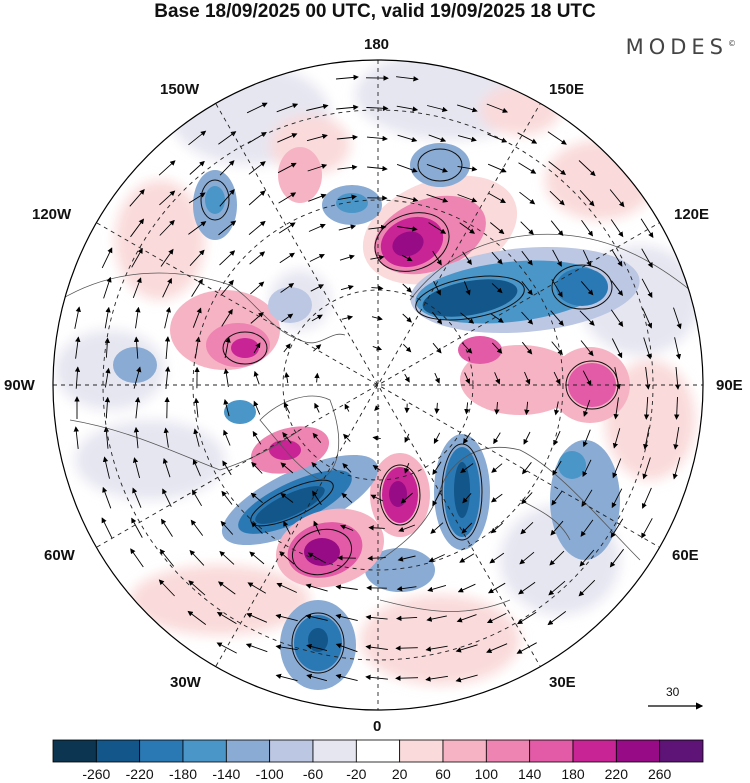 This screenshot has width=750, height=783. I want to click on north-america-coast, so click(202, 308).